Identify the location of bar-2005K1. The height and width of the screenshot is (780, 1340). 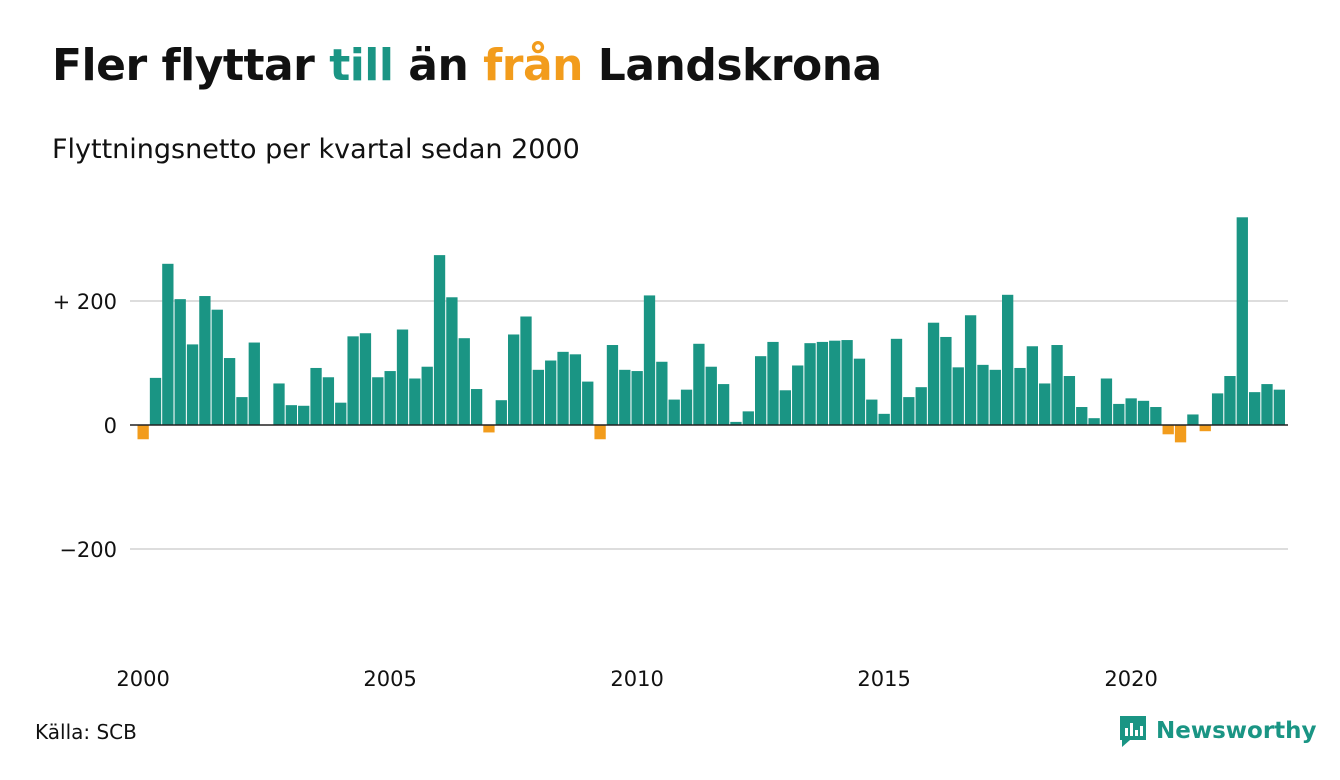
(390, 398).